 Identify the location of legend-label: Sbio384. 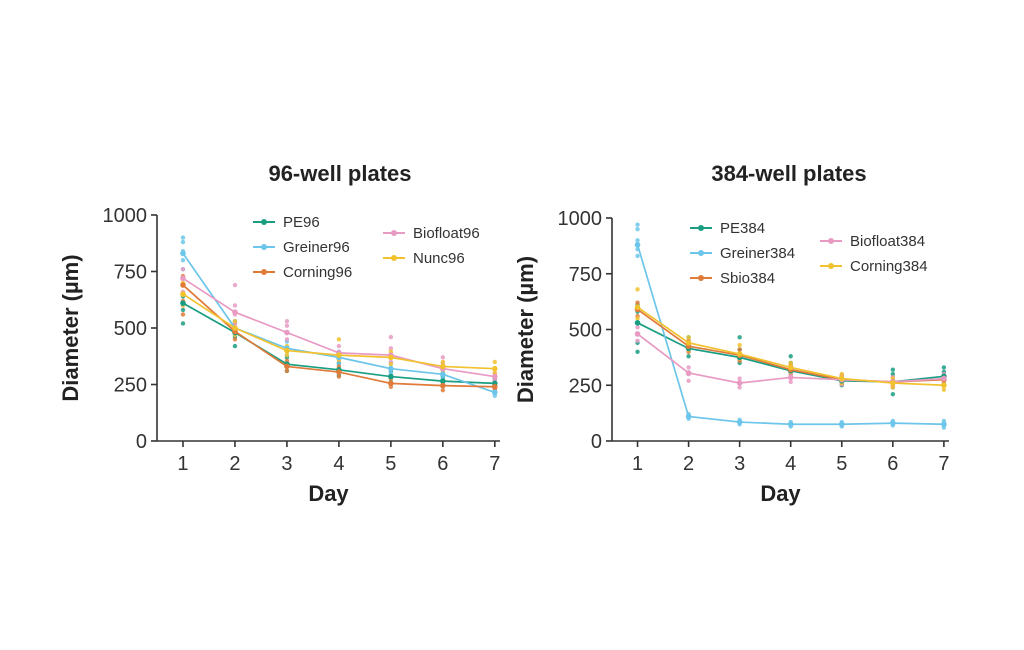
(747, 278).